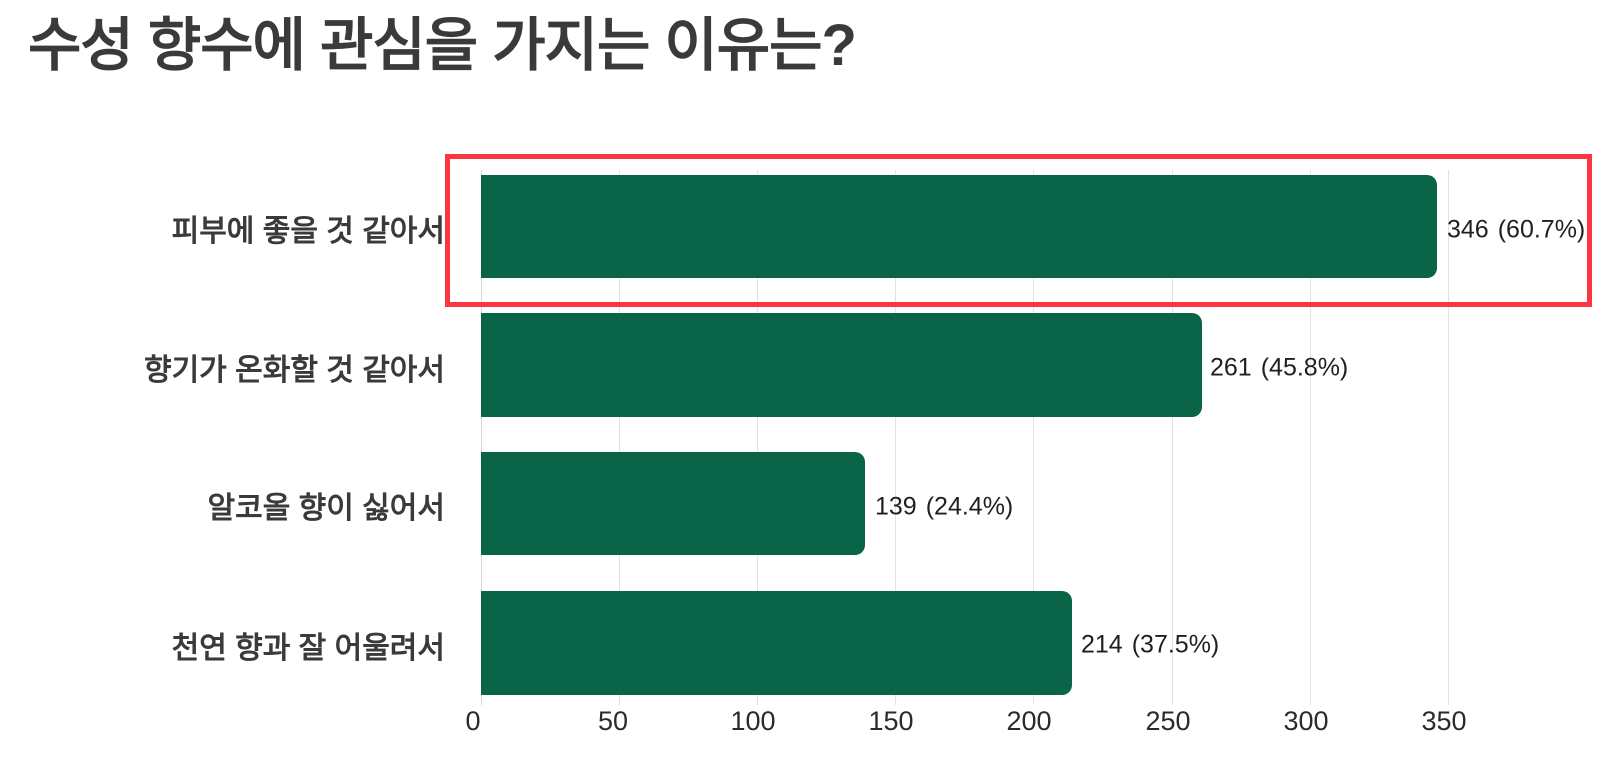 Image resolution: width=1600 pixels, height=761 pixels. I want to click on category-label: 천연 향과 잘 어울려서, so click(308, 648).